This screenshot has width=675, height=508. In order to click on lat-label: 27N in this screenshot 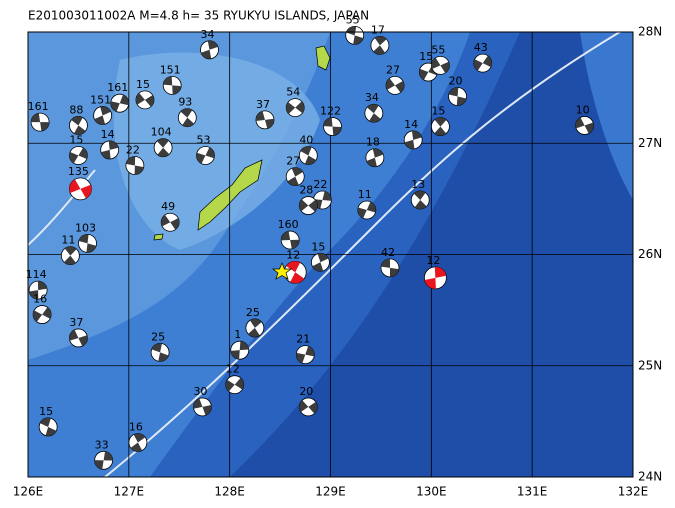, I will do `click(650, 143)`.